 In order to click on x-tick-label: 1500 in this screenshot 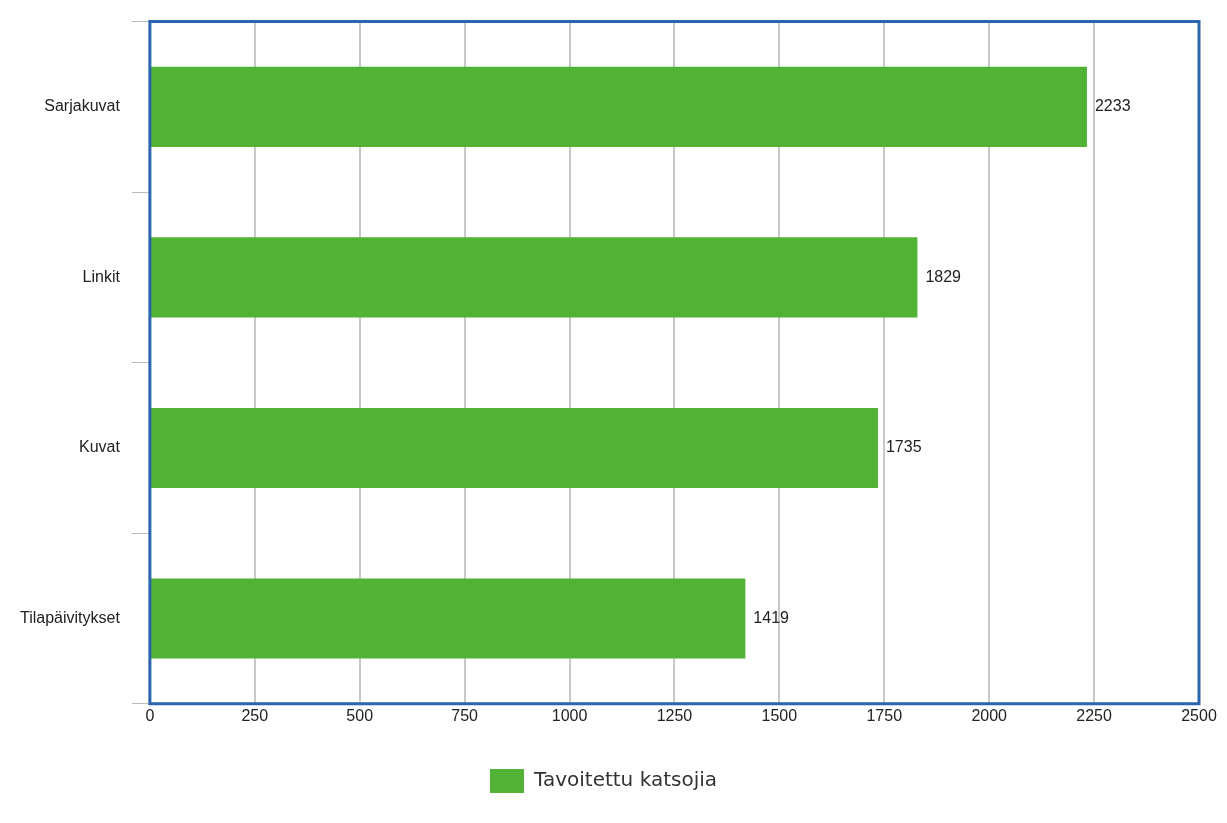, I will do `click(779, 715)`.